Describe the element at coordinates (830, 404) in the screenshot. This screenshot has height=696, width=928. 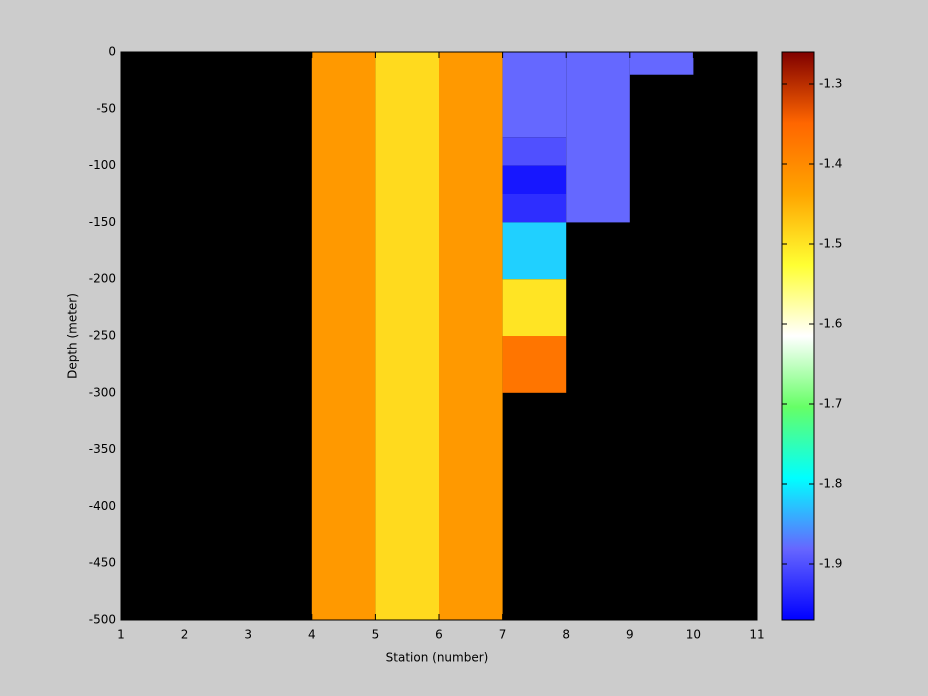
I see `colorbar-tick-label: -1.7` at that location.